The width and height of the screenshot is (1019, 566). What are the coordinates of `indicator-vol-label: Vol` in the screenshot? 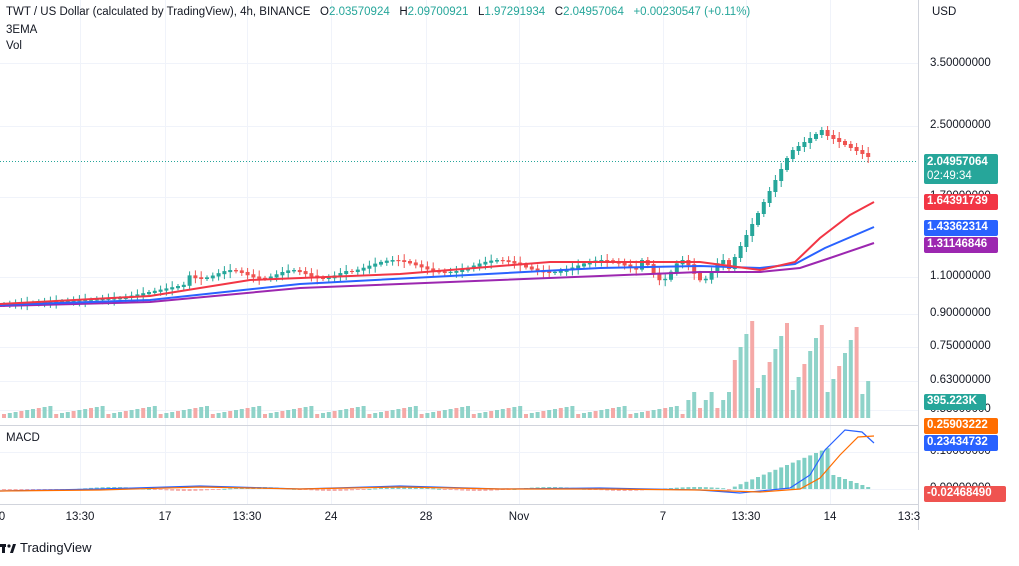 It's located at (14, 46).